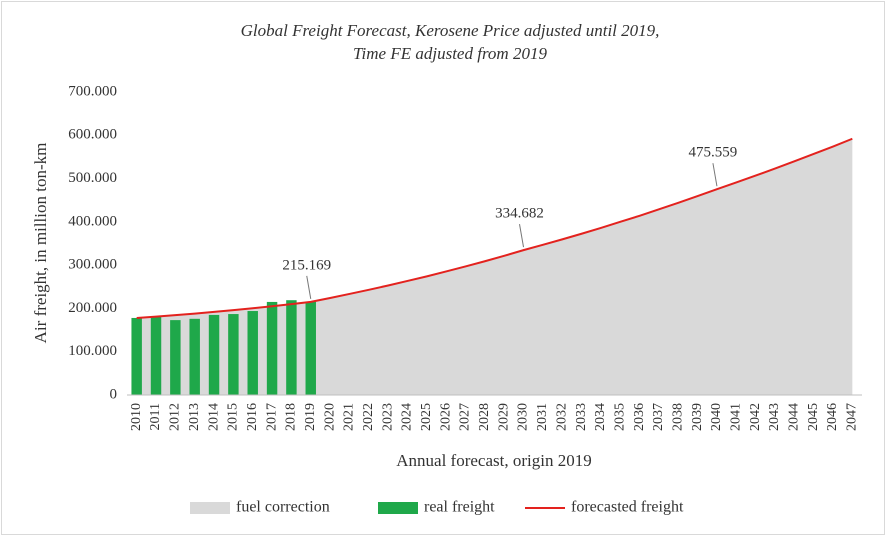 This screenshot has width=886, height=536. What do you see at coordinates (713, 153) in the screenshot?
I see `data-label: 475.559` at bounding box center [713, 153].